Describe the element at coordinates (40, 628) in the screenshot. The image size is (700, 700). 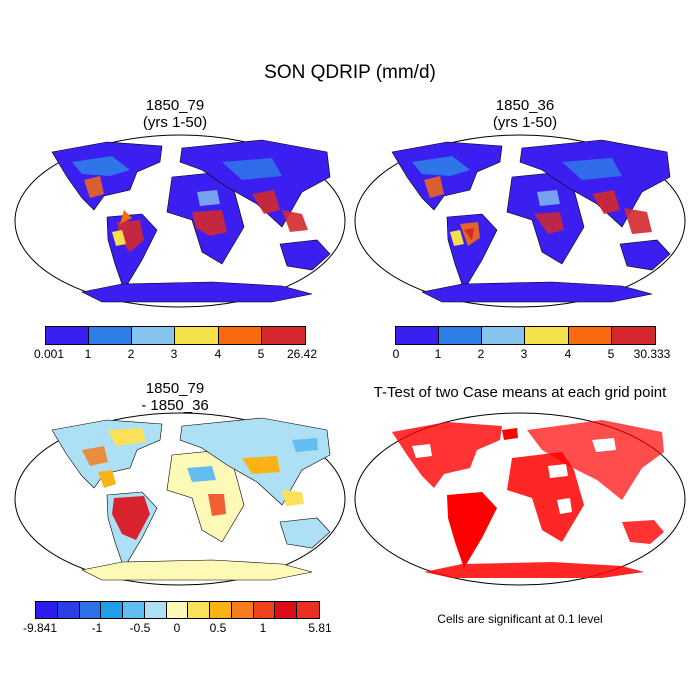
I see `colorbar-3-label: -9.841` at that location.